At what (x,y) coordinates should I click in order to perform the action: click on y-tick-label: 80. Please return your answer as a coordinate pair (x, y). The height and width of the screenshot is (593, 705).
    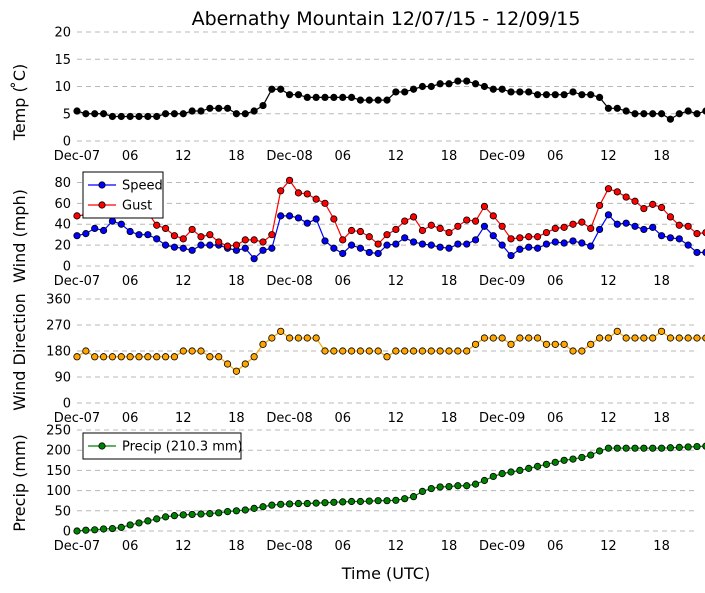
    Looking at the image, I should click on (62, 183).